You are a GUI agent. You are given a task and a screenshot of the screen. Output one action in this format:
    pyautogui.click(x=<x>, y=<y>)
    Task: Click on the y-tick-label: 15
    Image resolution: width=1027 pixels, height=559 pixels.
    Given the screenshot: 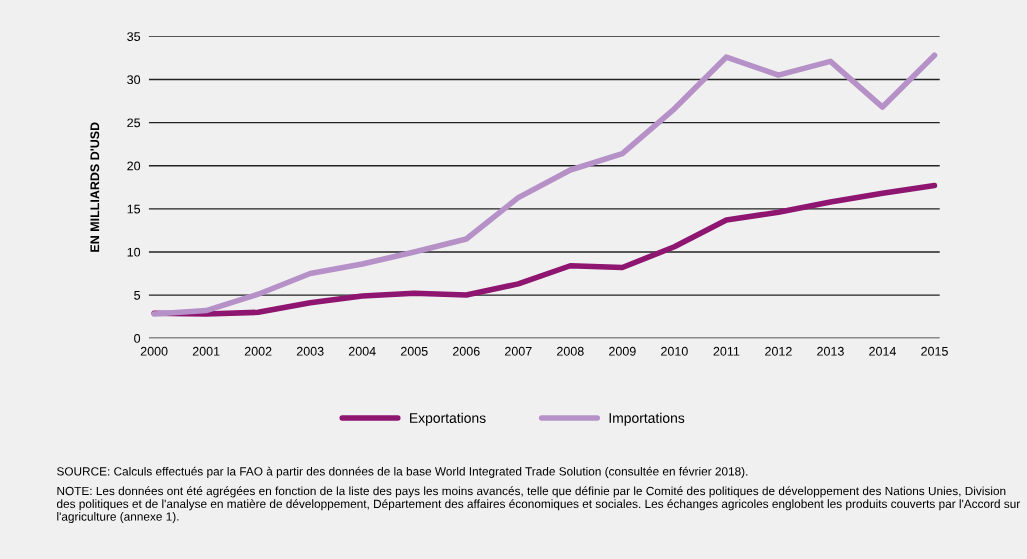 What is the action you would take?
    pyautogui.click(x=134, y=209)
    